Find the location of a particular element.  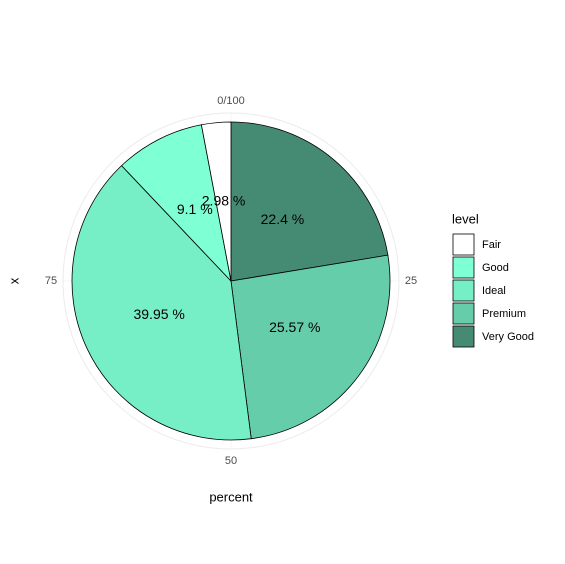

legend-label: Good is located at coordinates (495, 268).